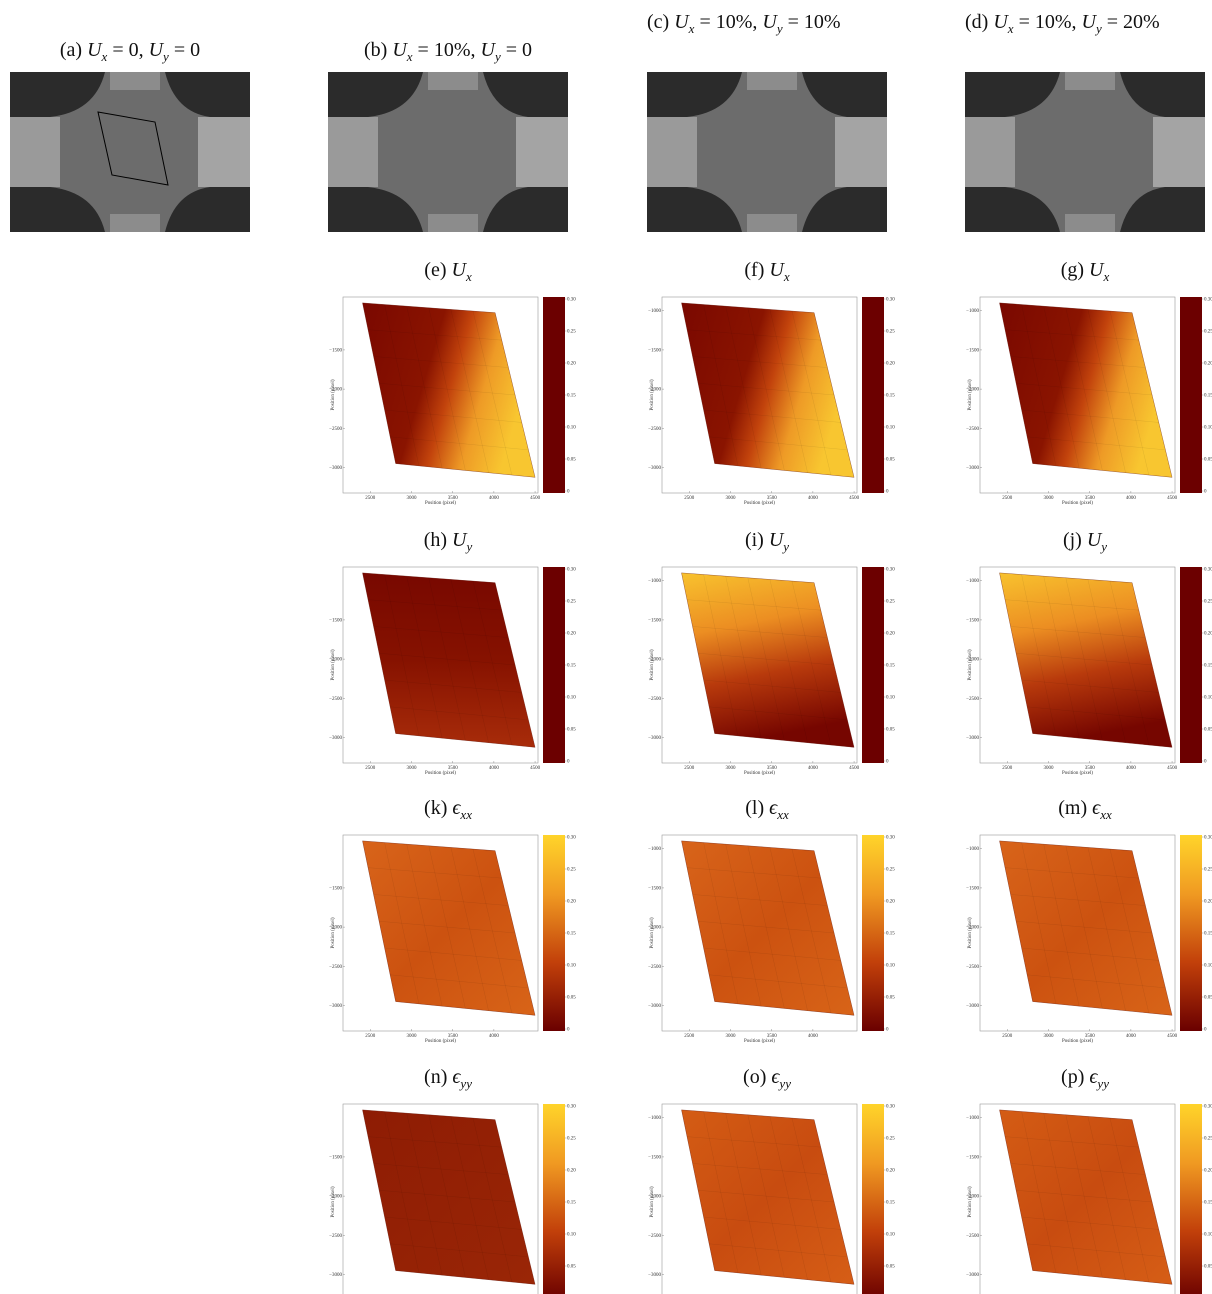  I want to click on y-tick-label: −1000, so click(972, 1118).